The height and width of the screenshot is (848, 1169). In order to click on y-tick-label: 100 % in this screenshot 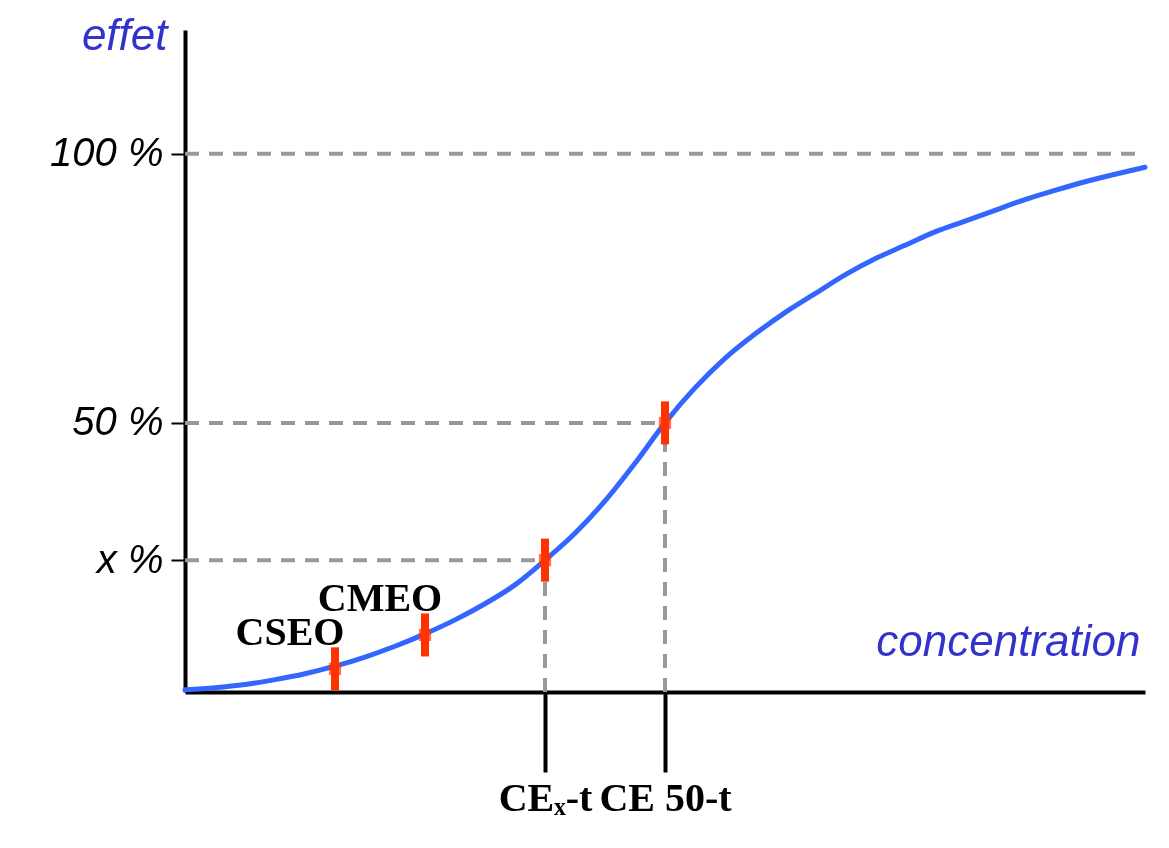, I will do `click(107, 152)`.